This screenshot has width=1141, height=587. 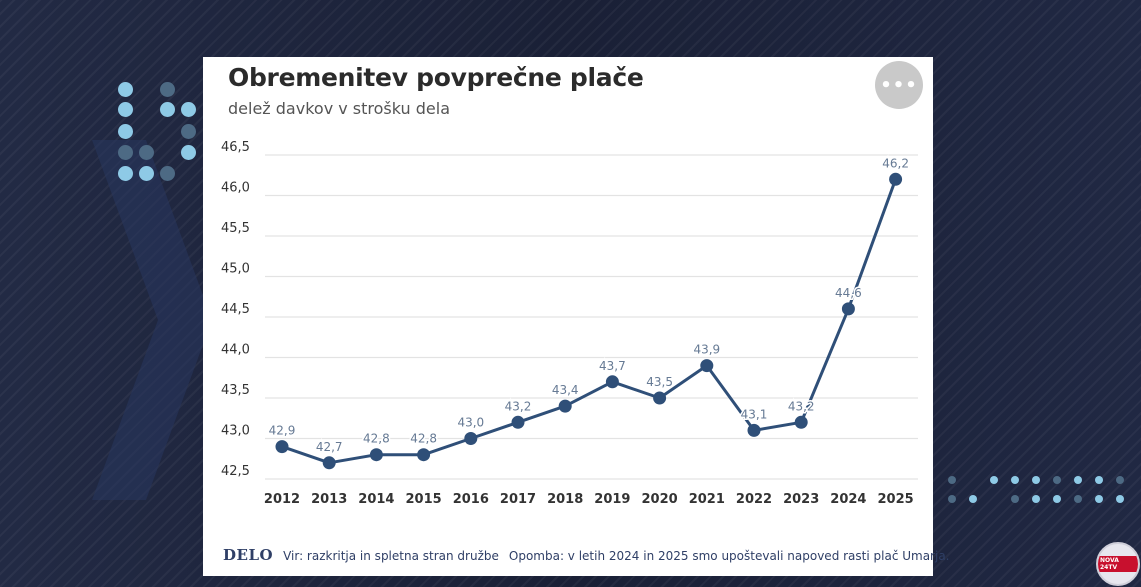 I want to click on y-tick-label: 45,5, so click(x=235, y=228).